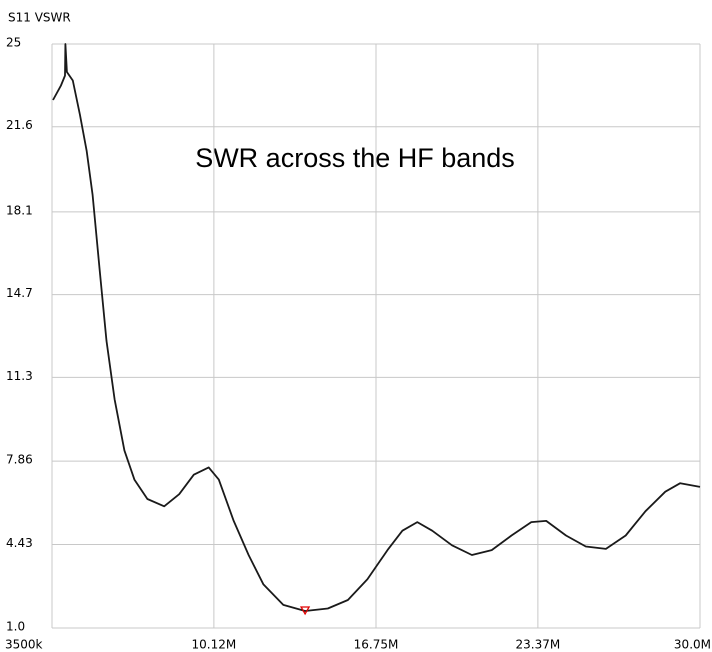 This screenshot has width=712, height=652. I want to click on x-tick-label: 23.37M, so click(538, 645).